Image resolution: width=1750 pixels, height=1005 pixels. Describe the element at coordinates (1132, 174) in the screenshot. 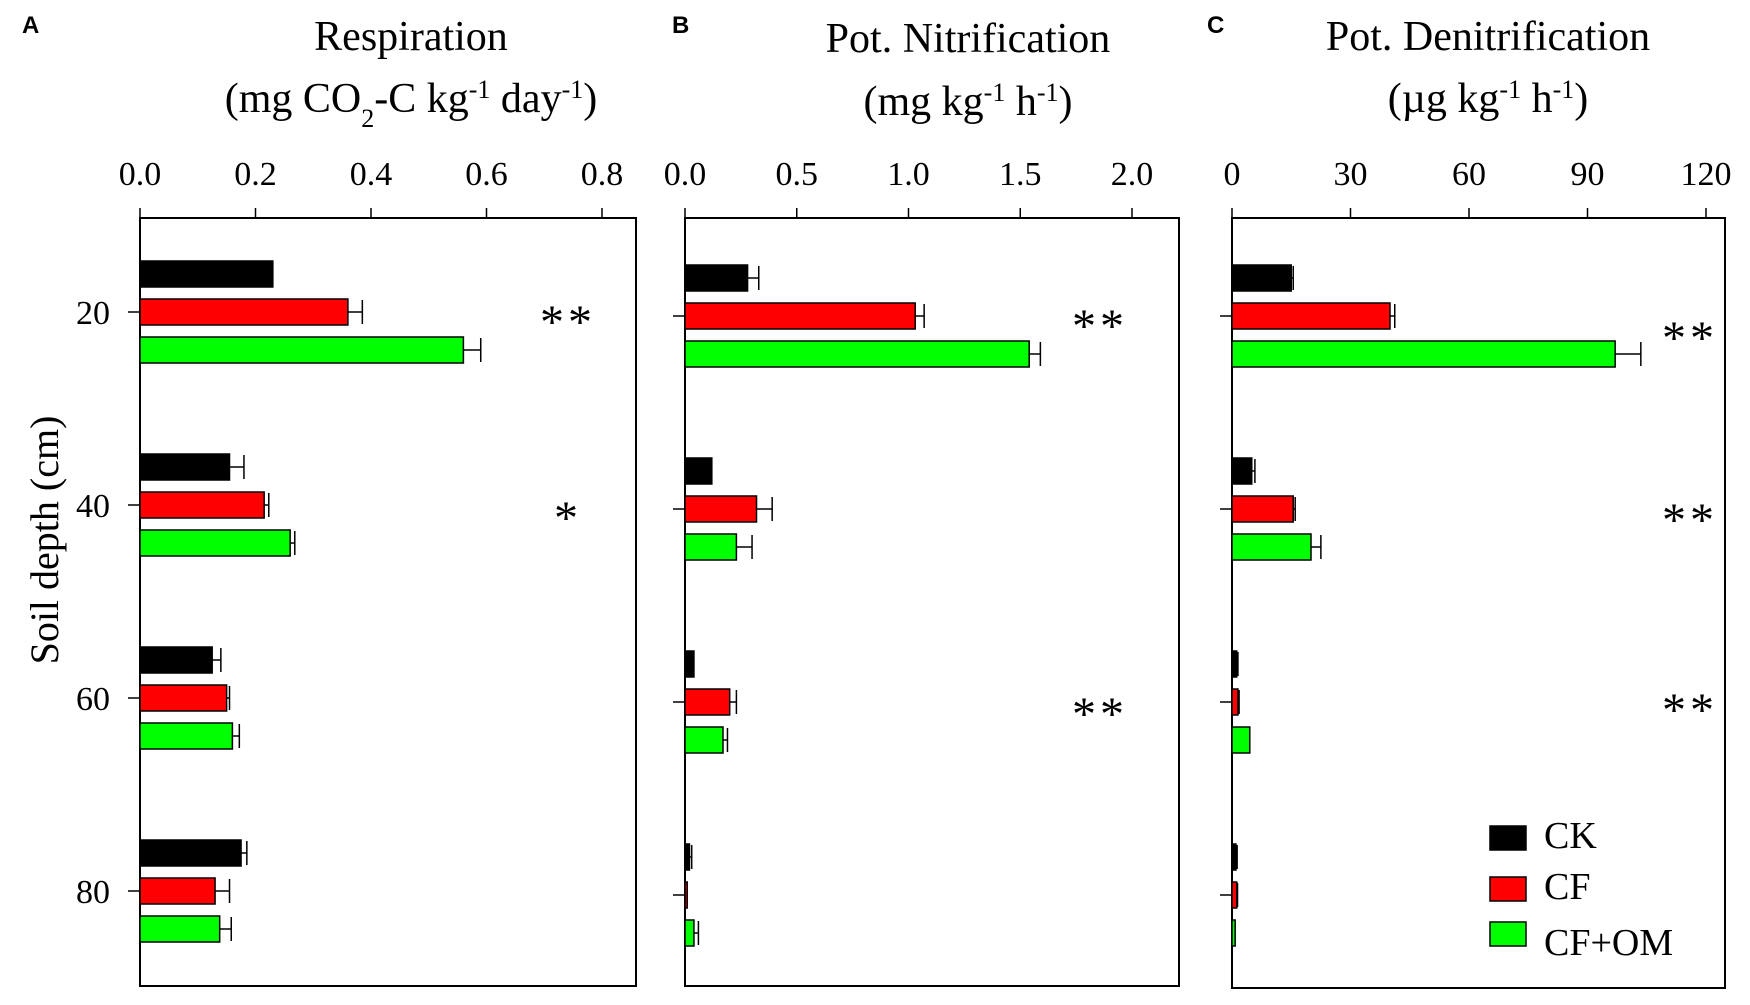

I see `x-tick-label: 2.0` at that location.